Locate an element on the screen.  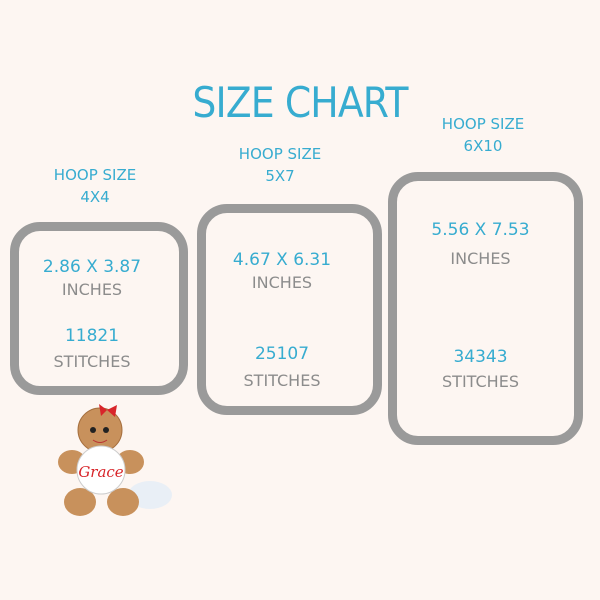
hoop-size-label-6x10: HOOP SIZE 6X10 is located at coordinates (483, 135).